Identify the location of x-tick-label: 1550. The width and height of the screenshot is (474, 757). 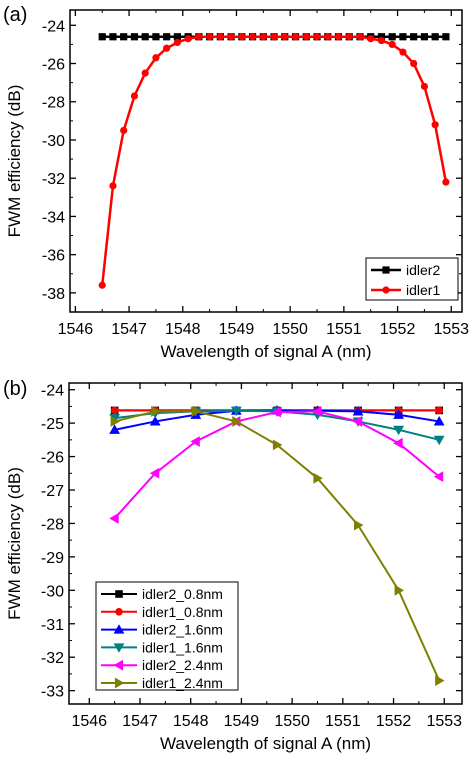
(292, 721).